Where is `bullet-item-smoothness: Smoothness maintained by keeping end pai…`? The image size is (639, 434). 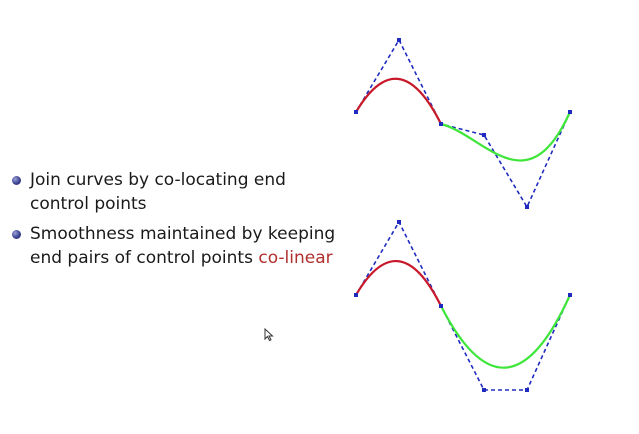
bullet-item-smoothness: Smoothness maintained by keeping end pai… is located at coordinates (180, 246).